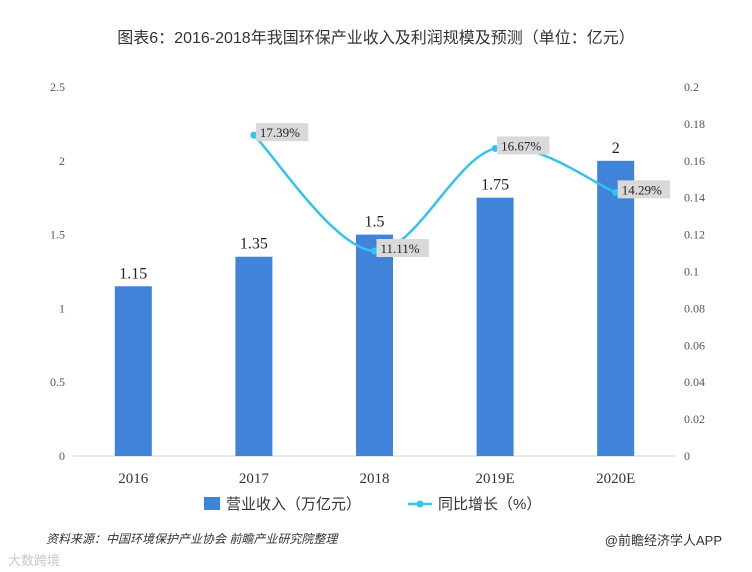 Image resolution: width=752 pixels, height=572 pixels. What do you see at coordinates (489, 504) in the screenshot?
I see `legend-line-label: 同比增长（%）` at bounding box center [489, 504].